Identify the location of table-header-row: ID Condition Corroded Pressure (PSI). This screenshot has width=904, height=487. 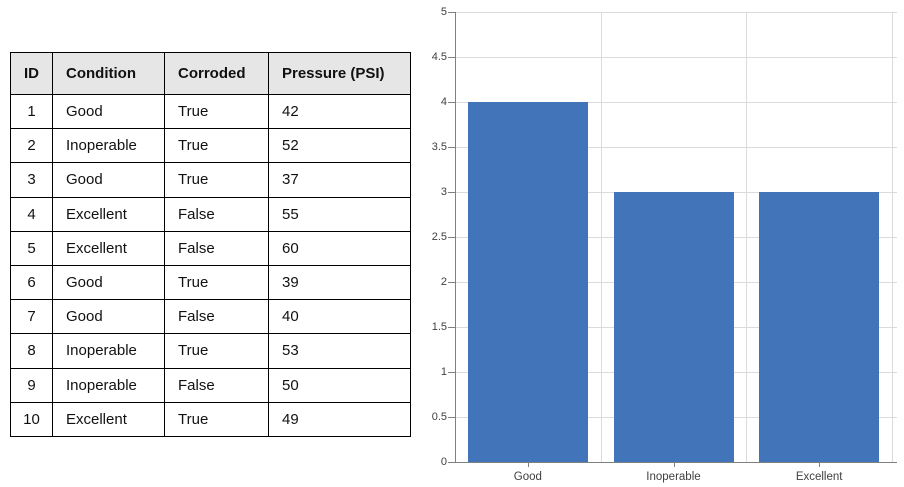
(210, 73).